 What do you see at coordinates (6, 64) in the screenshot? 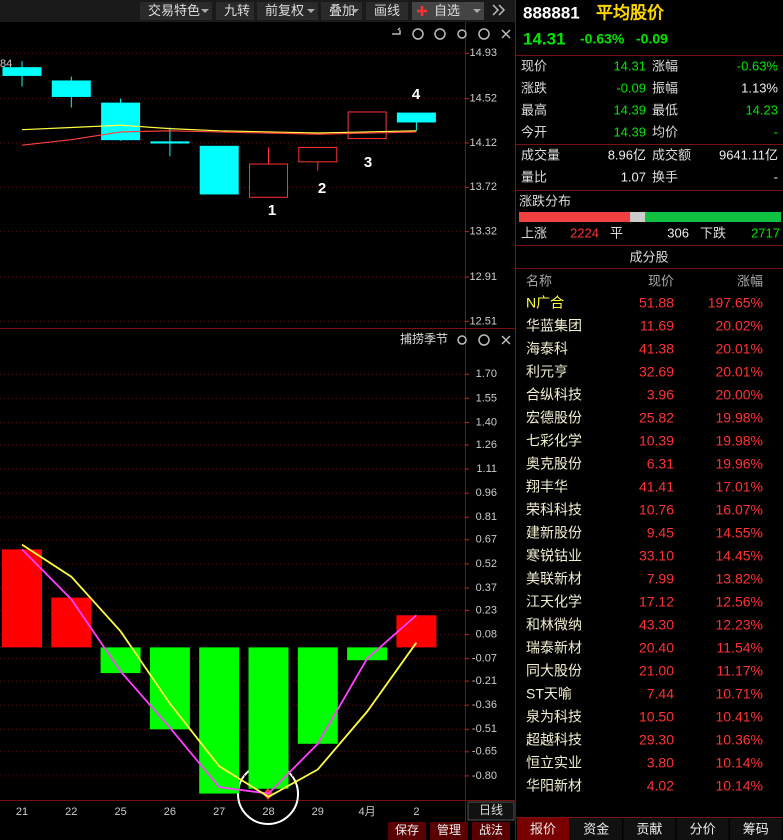
I see `price-label: 84` at bounding box center [6, 64].